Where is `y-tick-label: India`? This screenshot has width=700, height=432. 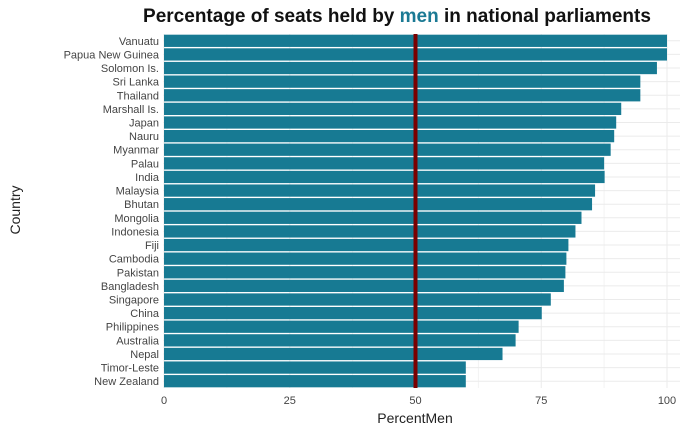 y-tick-label: India is located at coordinates (147, 178).